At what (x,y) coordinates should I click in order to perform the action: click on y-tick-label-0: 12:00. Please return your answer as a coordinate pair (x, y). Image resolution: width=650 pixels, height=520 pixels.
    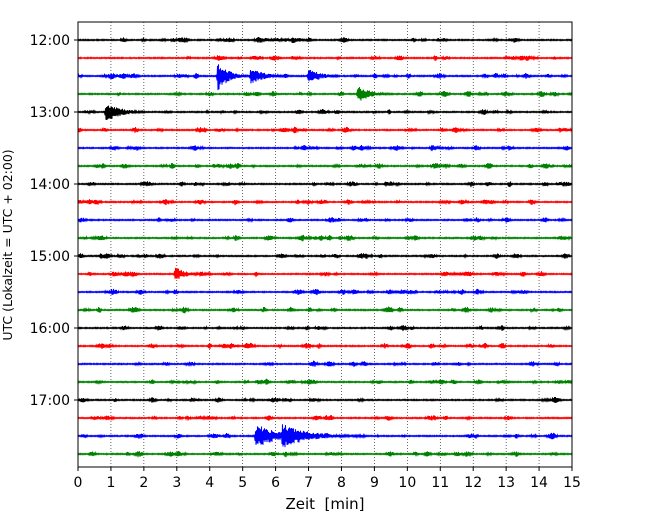
    Looking at the image, I should click on (50, 41).